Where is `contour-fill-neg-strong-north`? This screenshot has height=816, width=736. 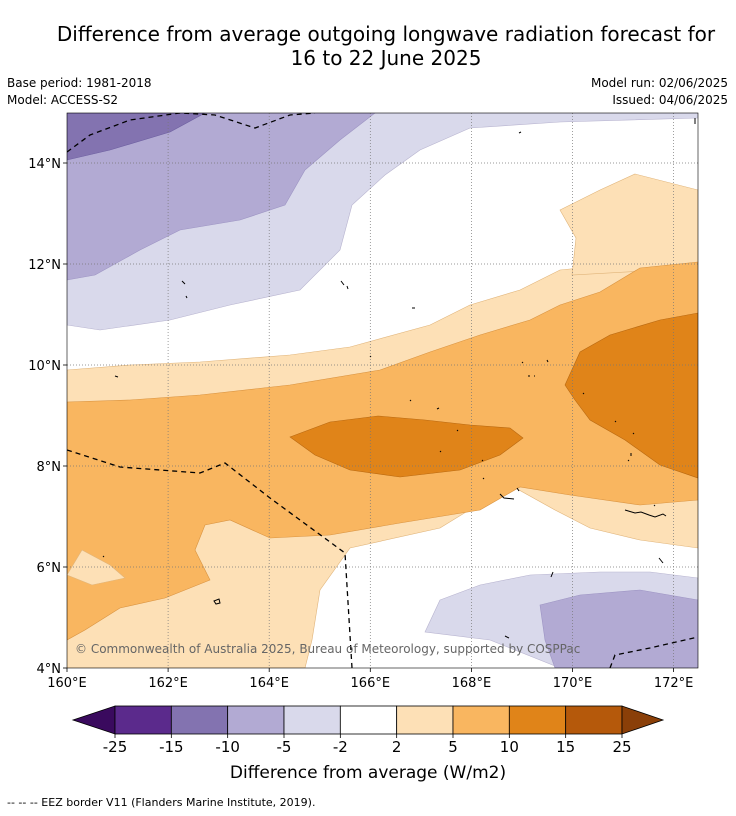 contour-fill-neg-strong-north is located at coordinates (136, 137).